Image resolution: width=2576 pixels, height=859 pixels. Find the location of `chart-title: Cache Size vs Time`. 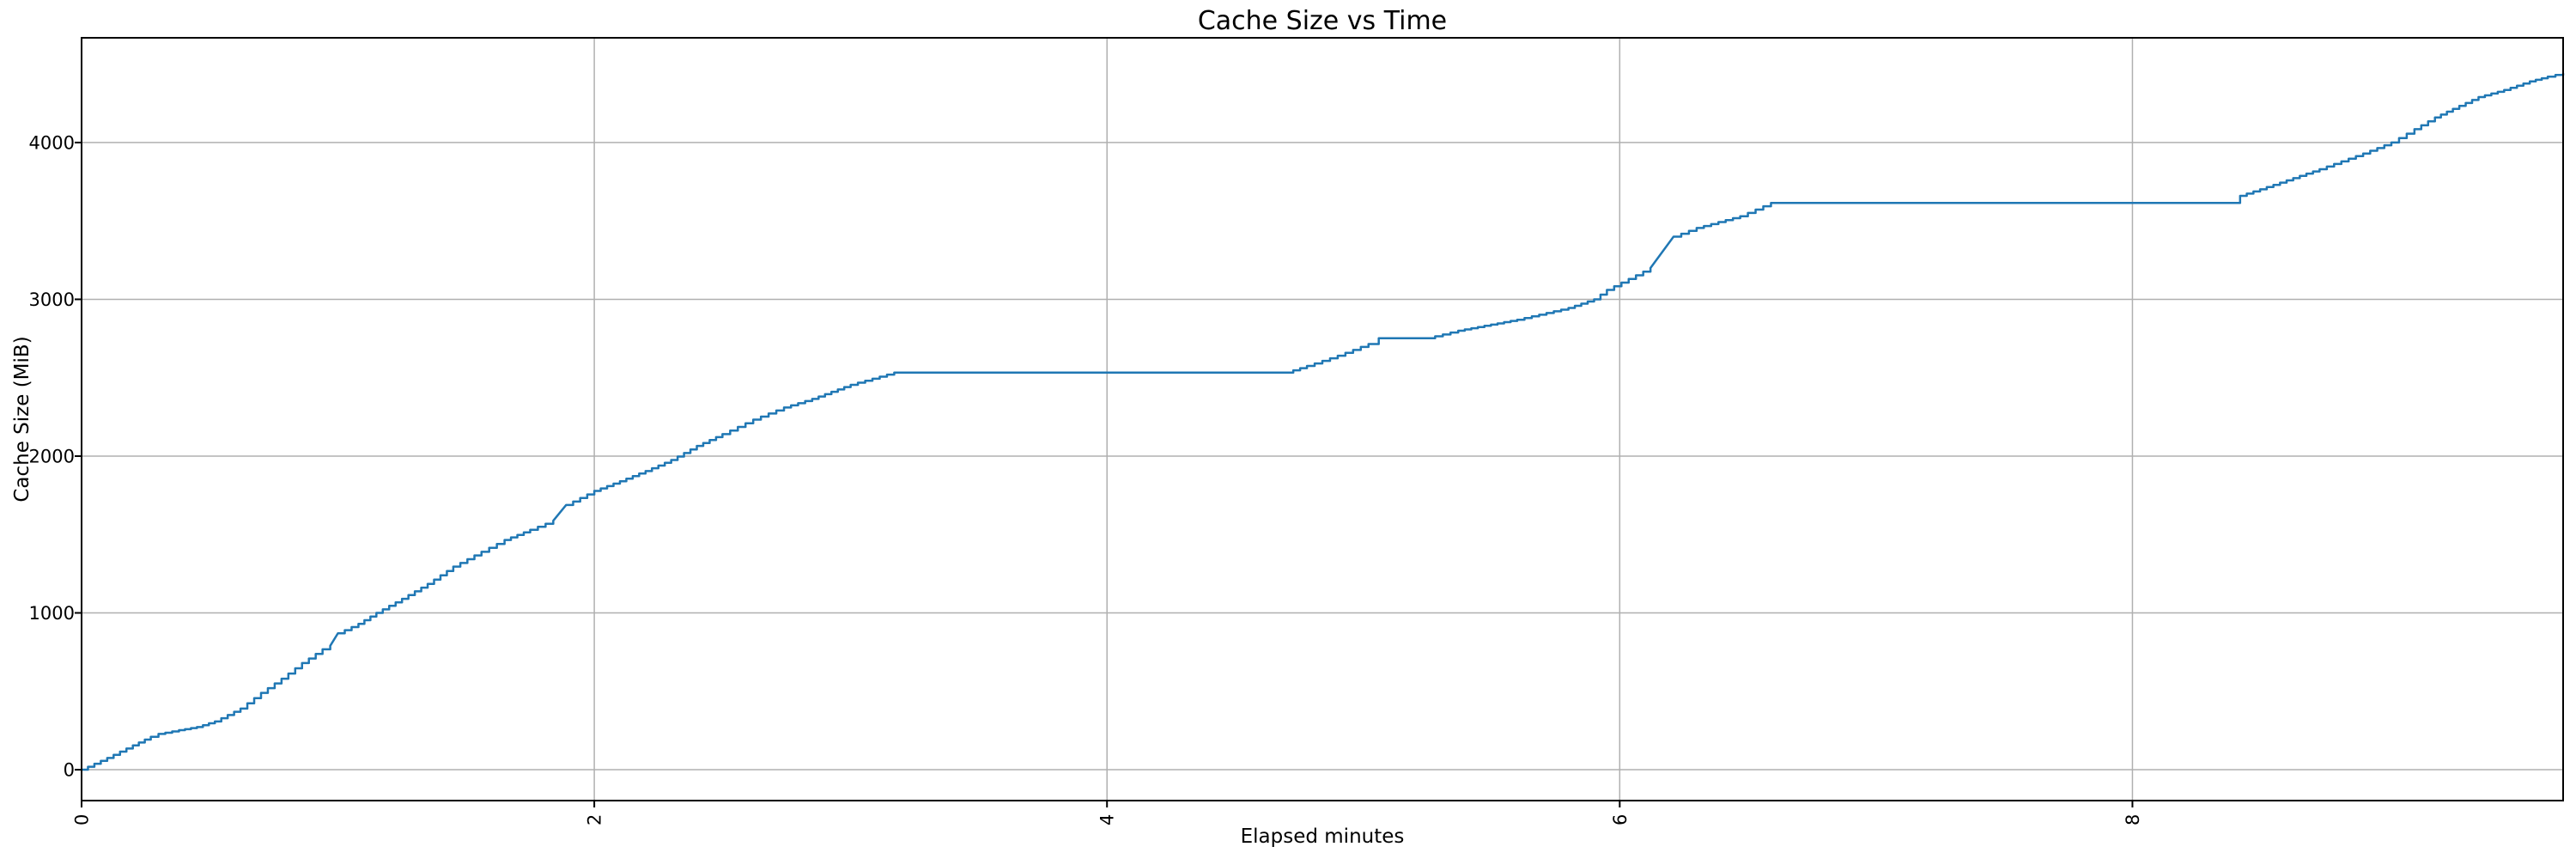

chart-title: Cache Size vs Time is located at coordinates (1323, 21).